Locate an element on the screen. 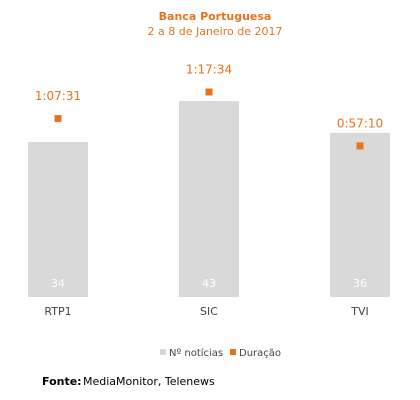 The width and height of the screenshot is (420, 400). legend-label: Nº notícias is located at coordinates (196, 353).